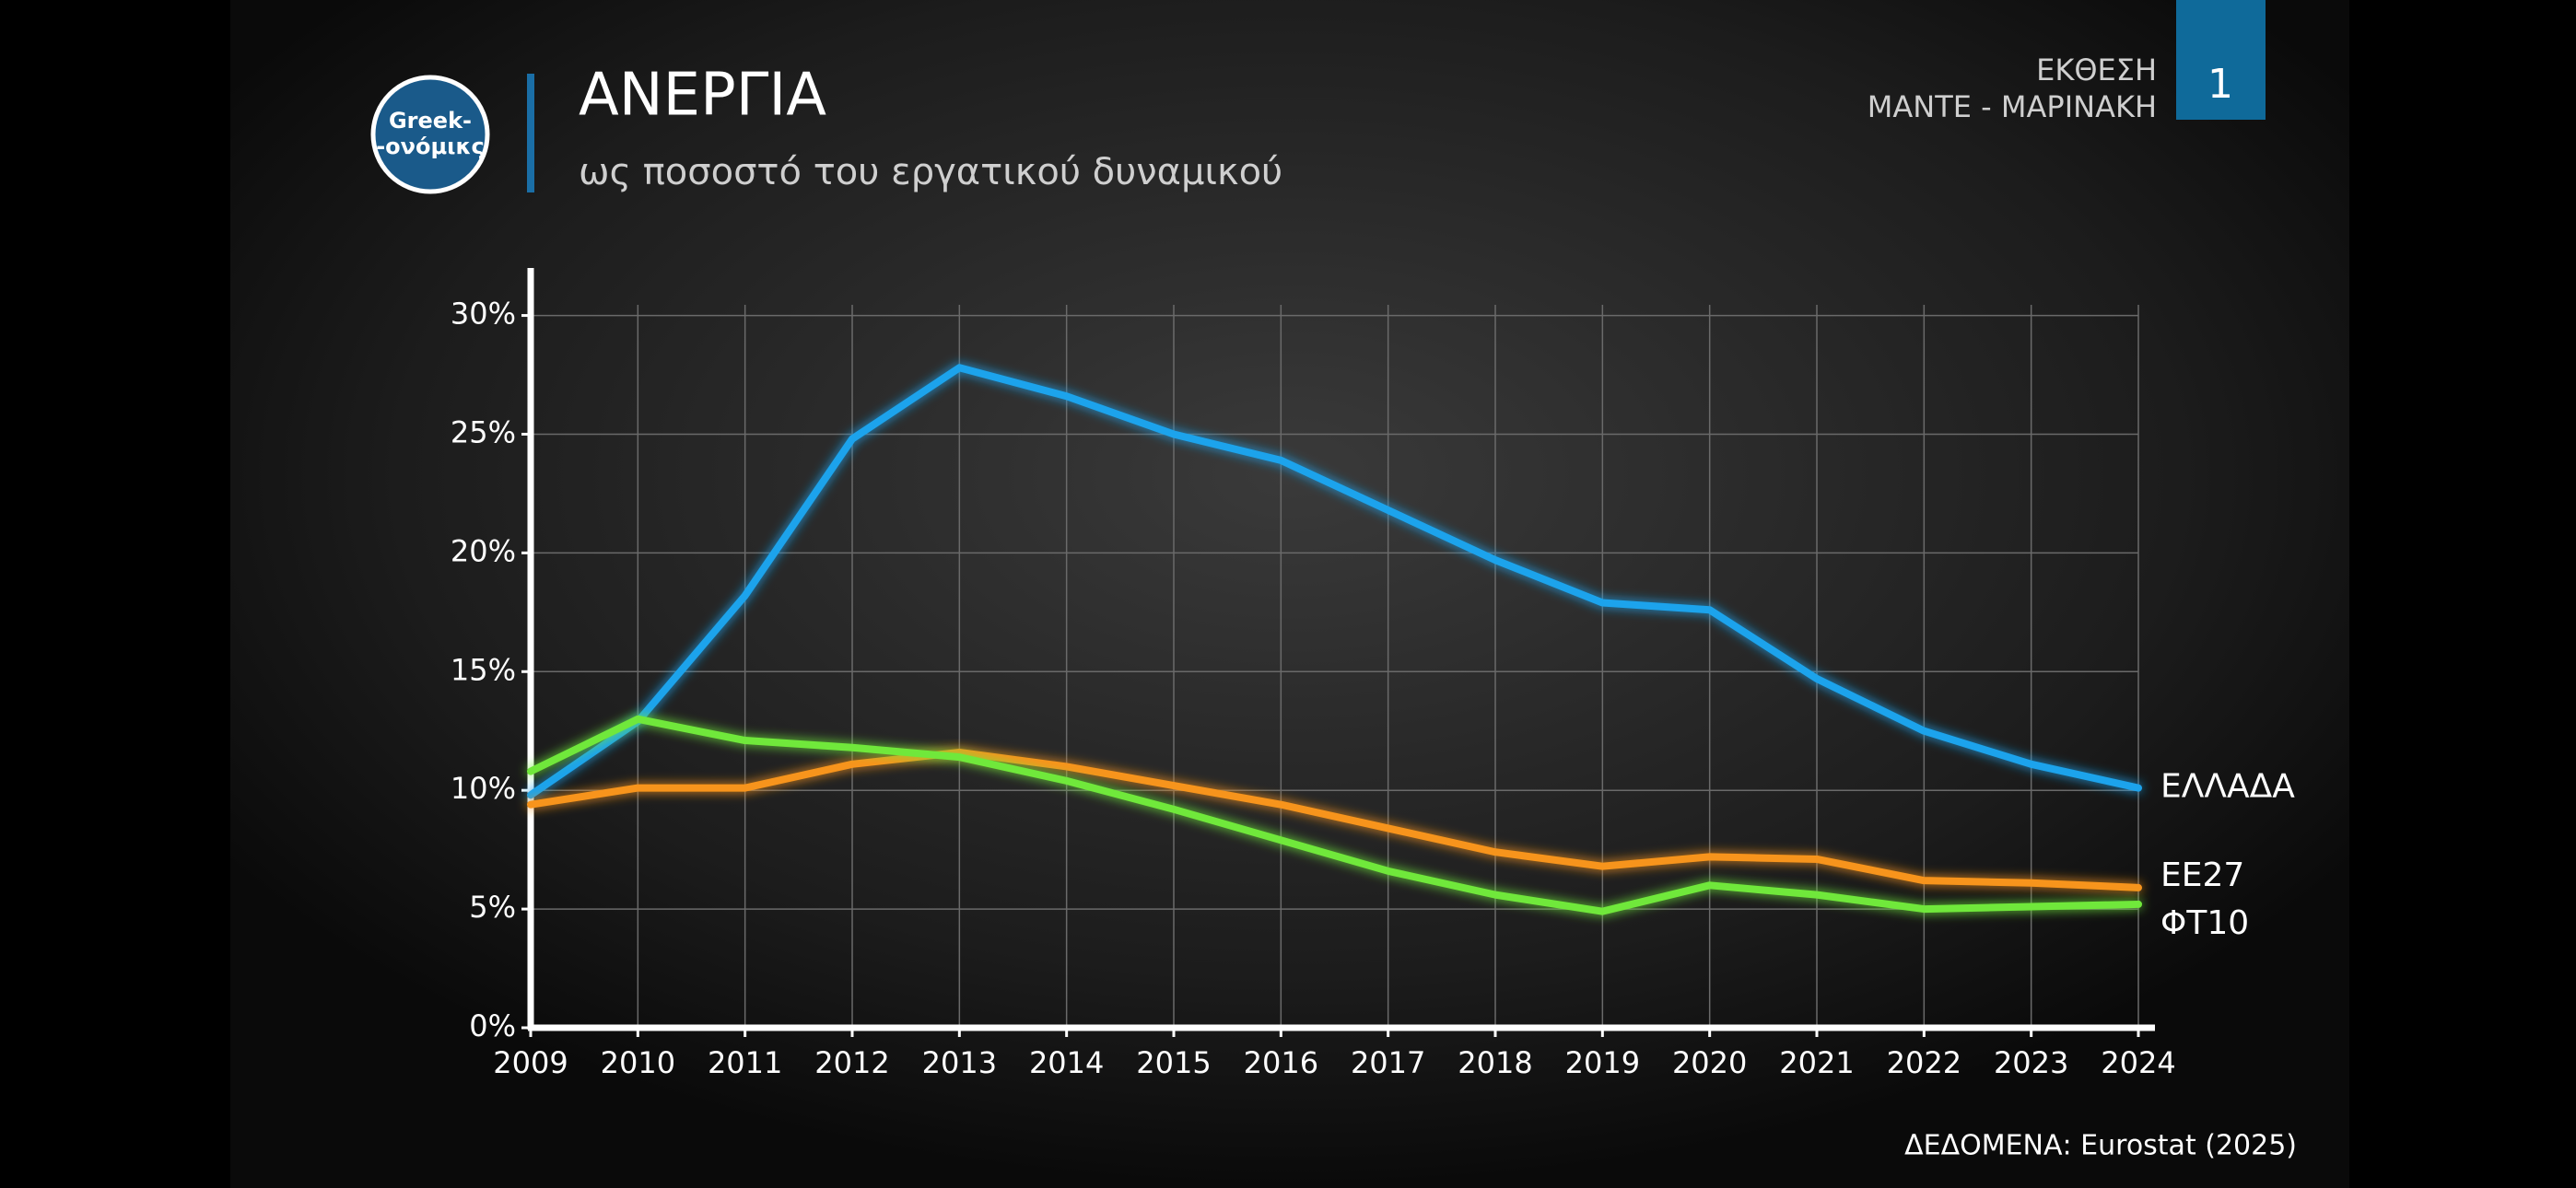 The image size is (2576, 1188). I want to click on x-tick-label: 2011, so click(745, 1062).